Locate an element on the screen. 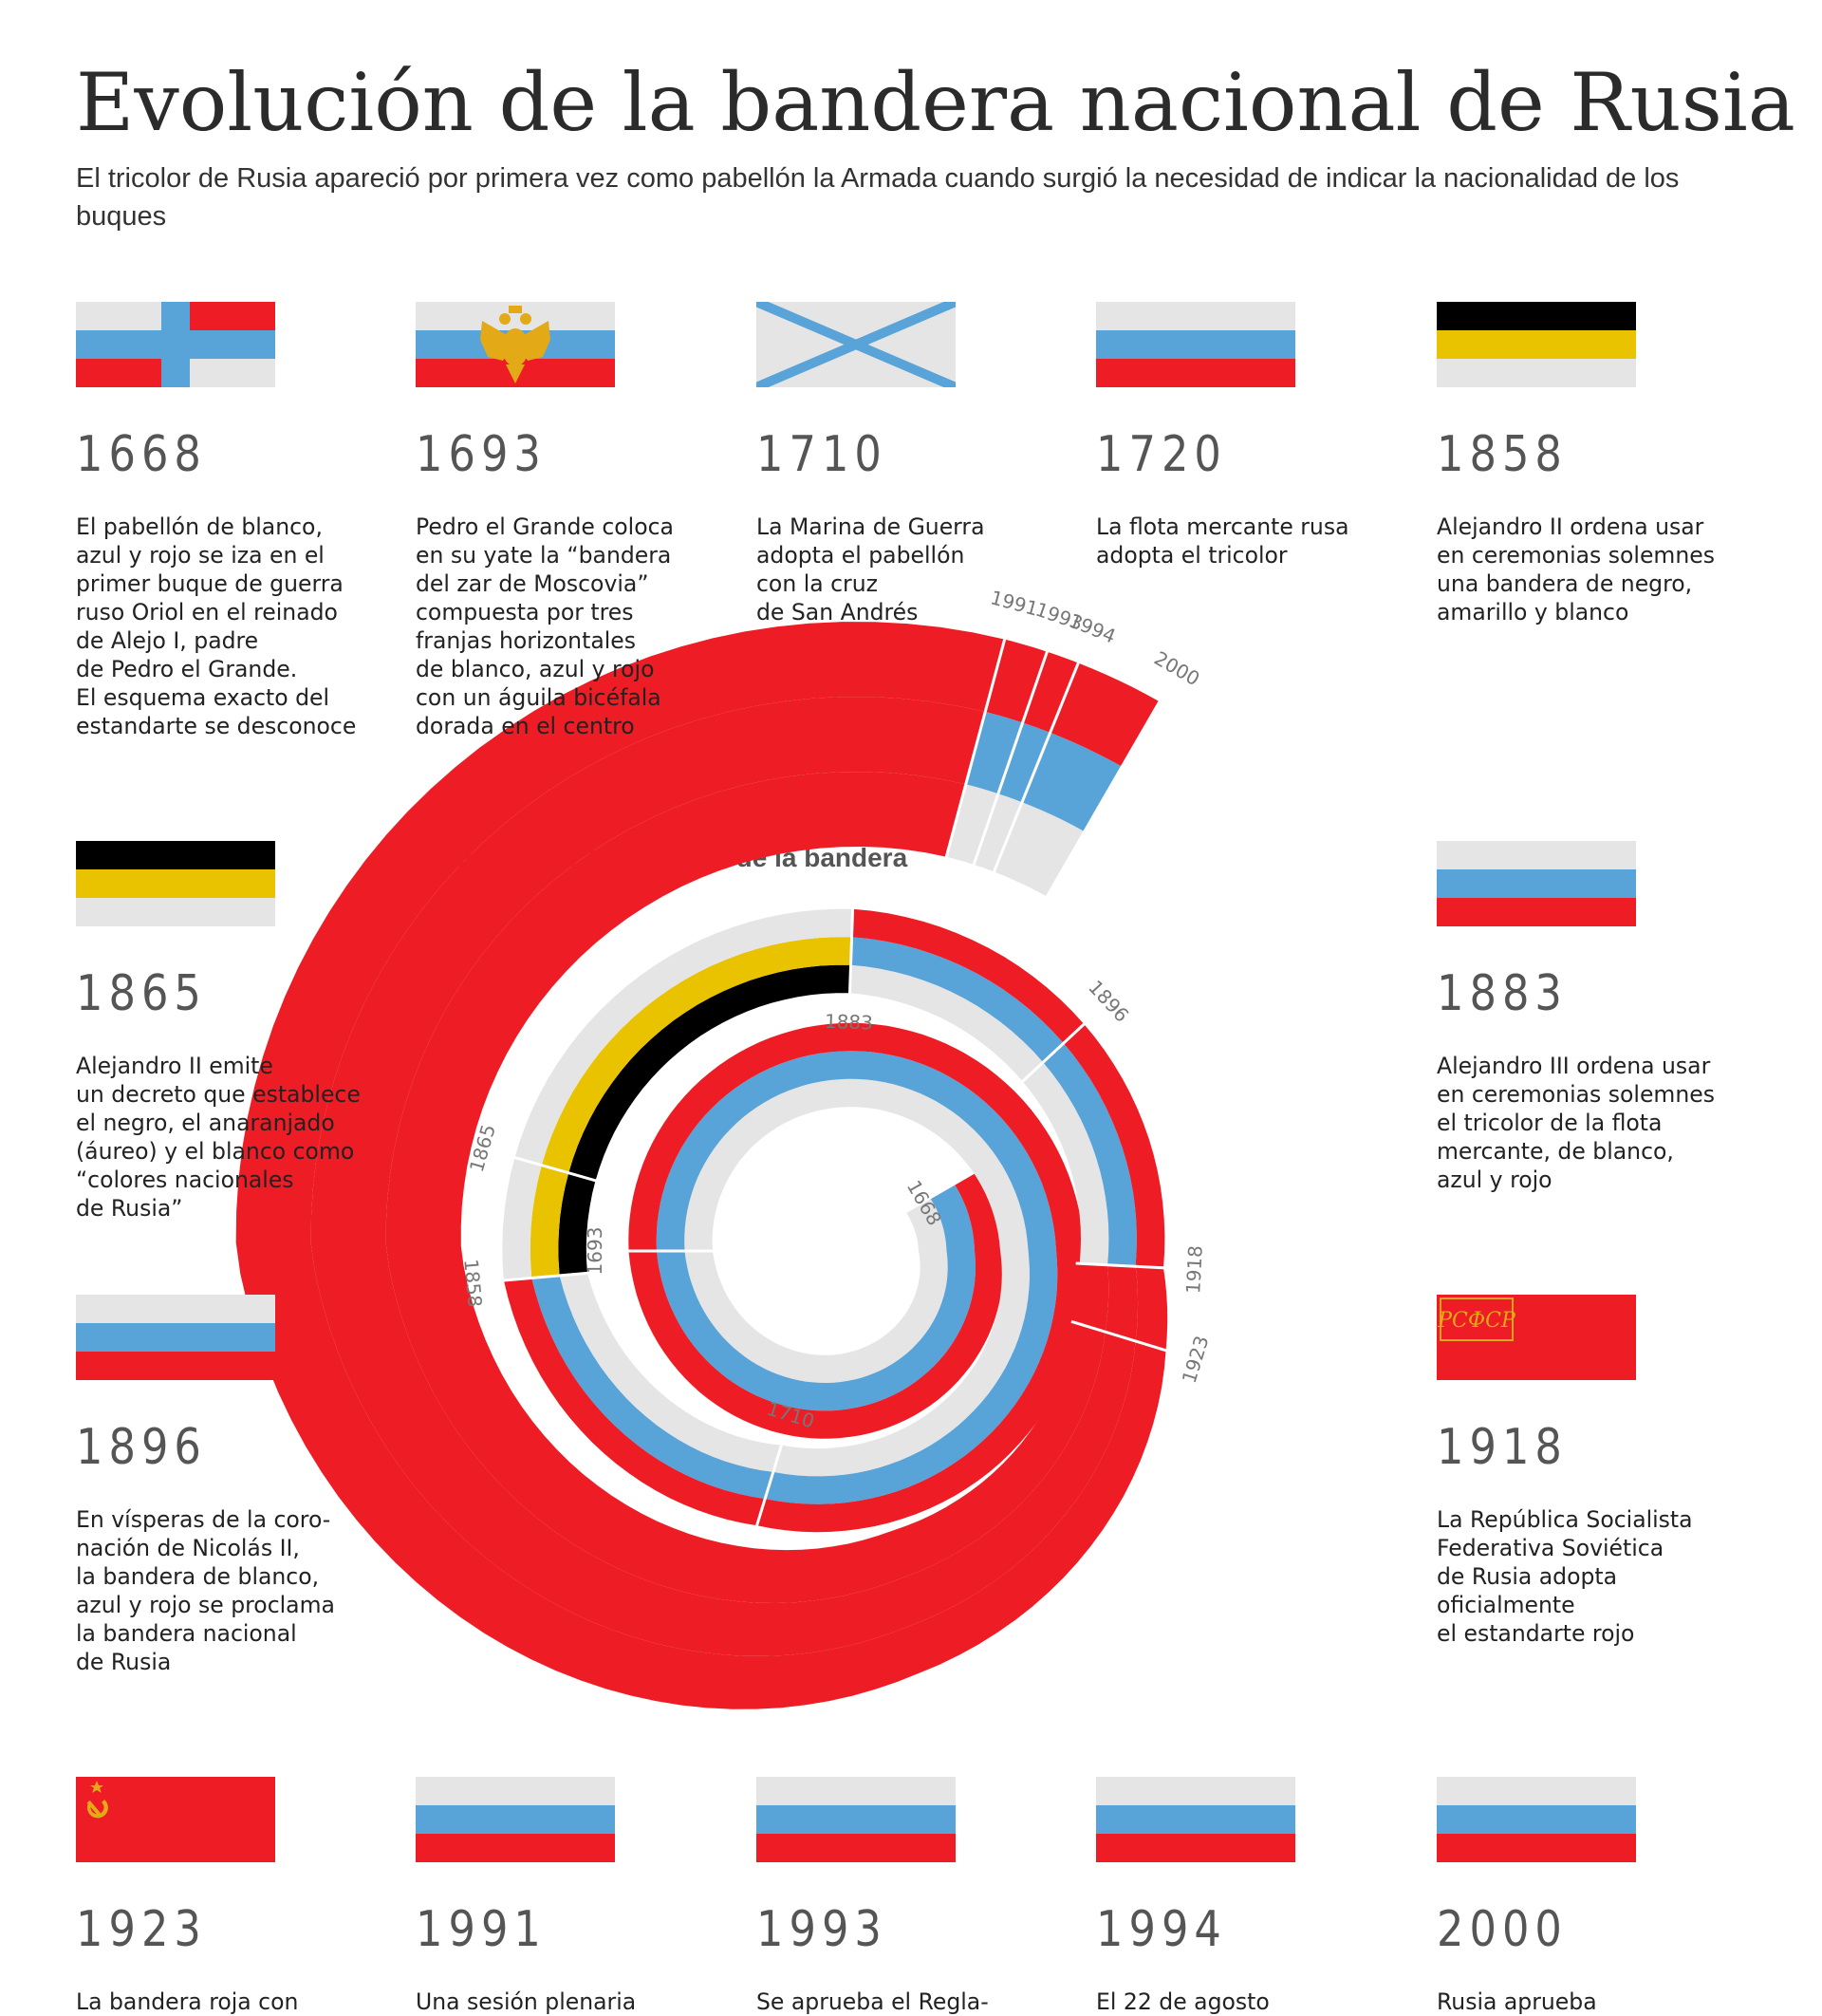 This screenshot has height=2016, width=1822. spiral-band-1896-1918-blue is located at coordinates (1090, 1155).